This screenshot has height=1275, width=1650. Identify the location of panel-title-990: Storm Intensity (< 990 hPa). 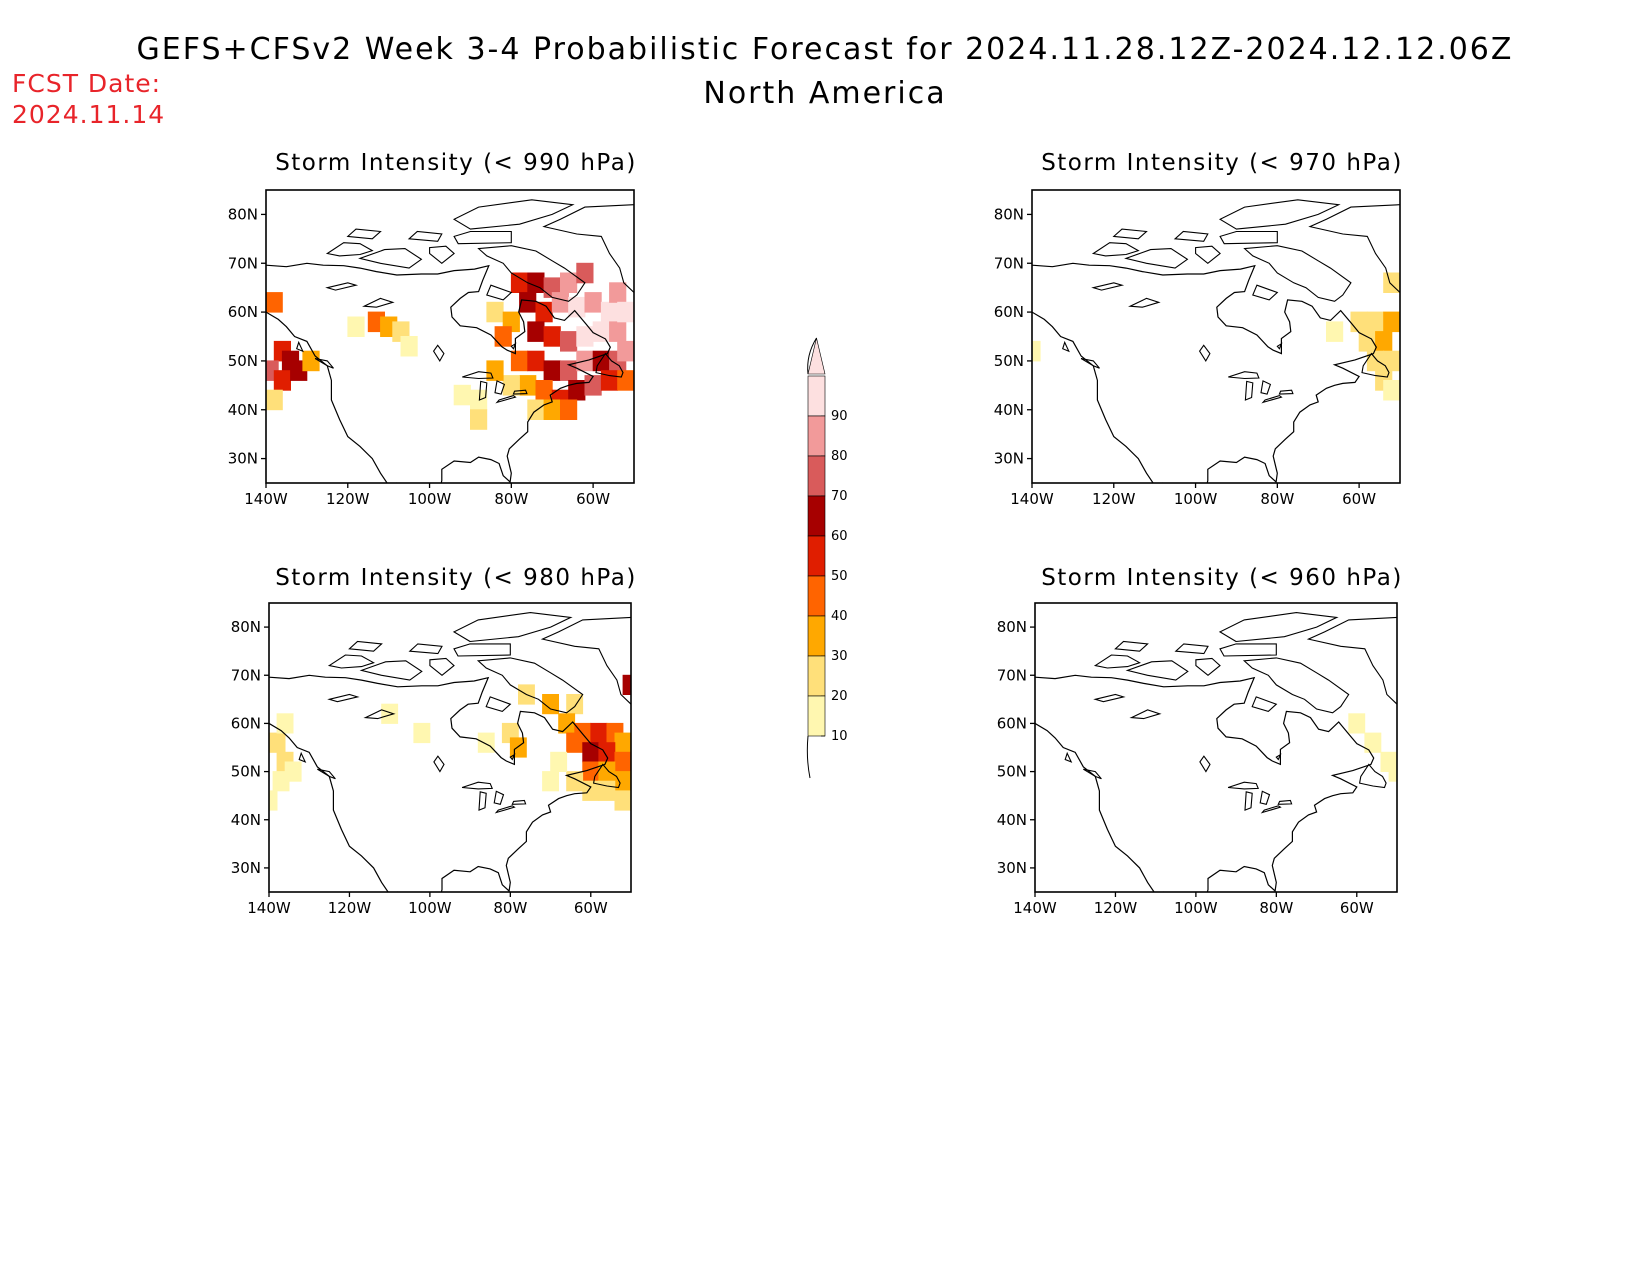
(456, 163).